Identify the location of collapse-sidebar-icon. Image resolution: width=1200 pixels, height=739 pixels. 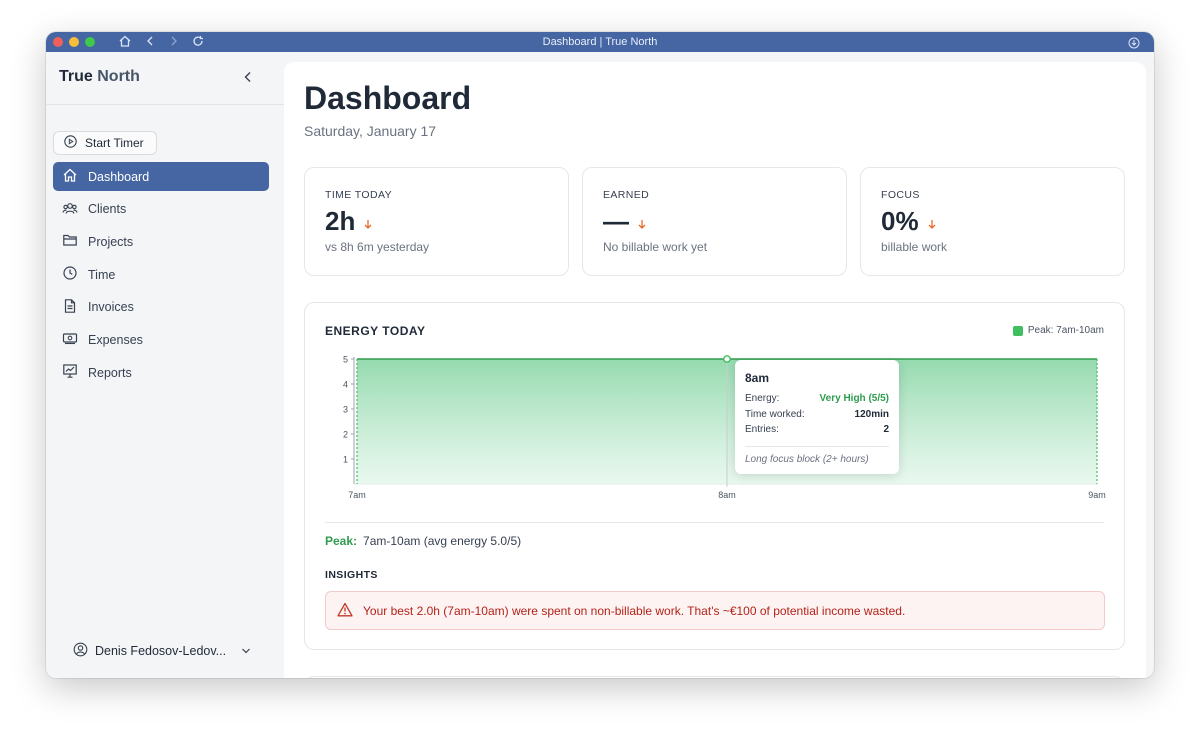
(248, 79).